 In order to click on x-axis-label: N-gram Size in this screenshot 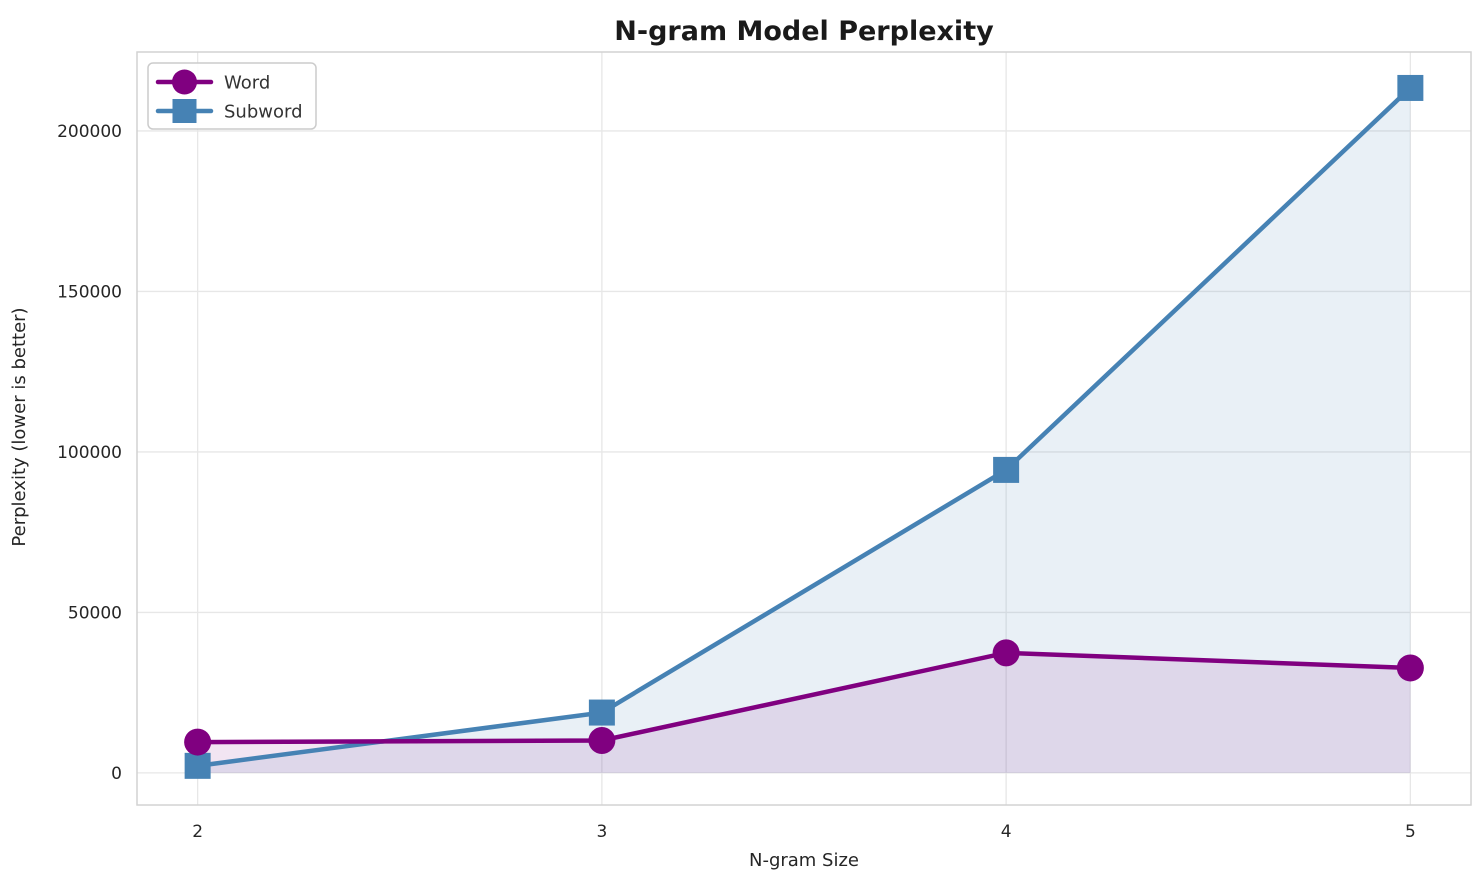, I will do `click(804, 860)`.